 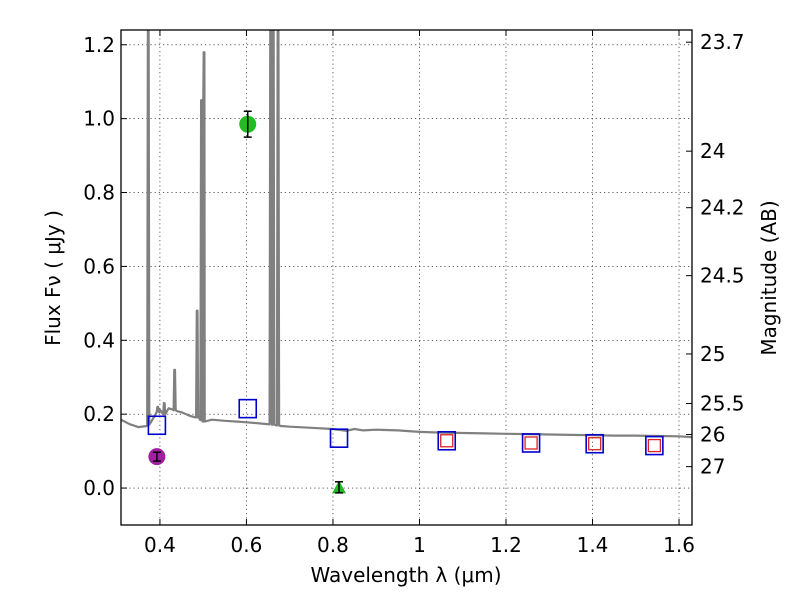 I want to click on x-tick-label: 1.2, so click(x=506, y=545).